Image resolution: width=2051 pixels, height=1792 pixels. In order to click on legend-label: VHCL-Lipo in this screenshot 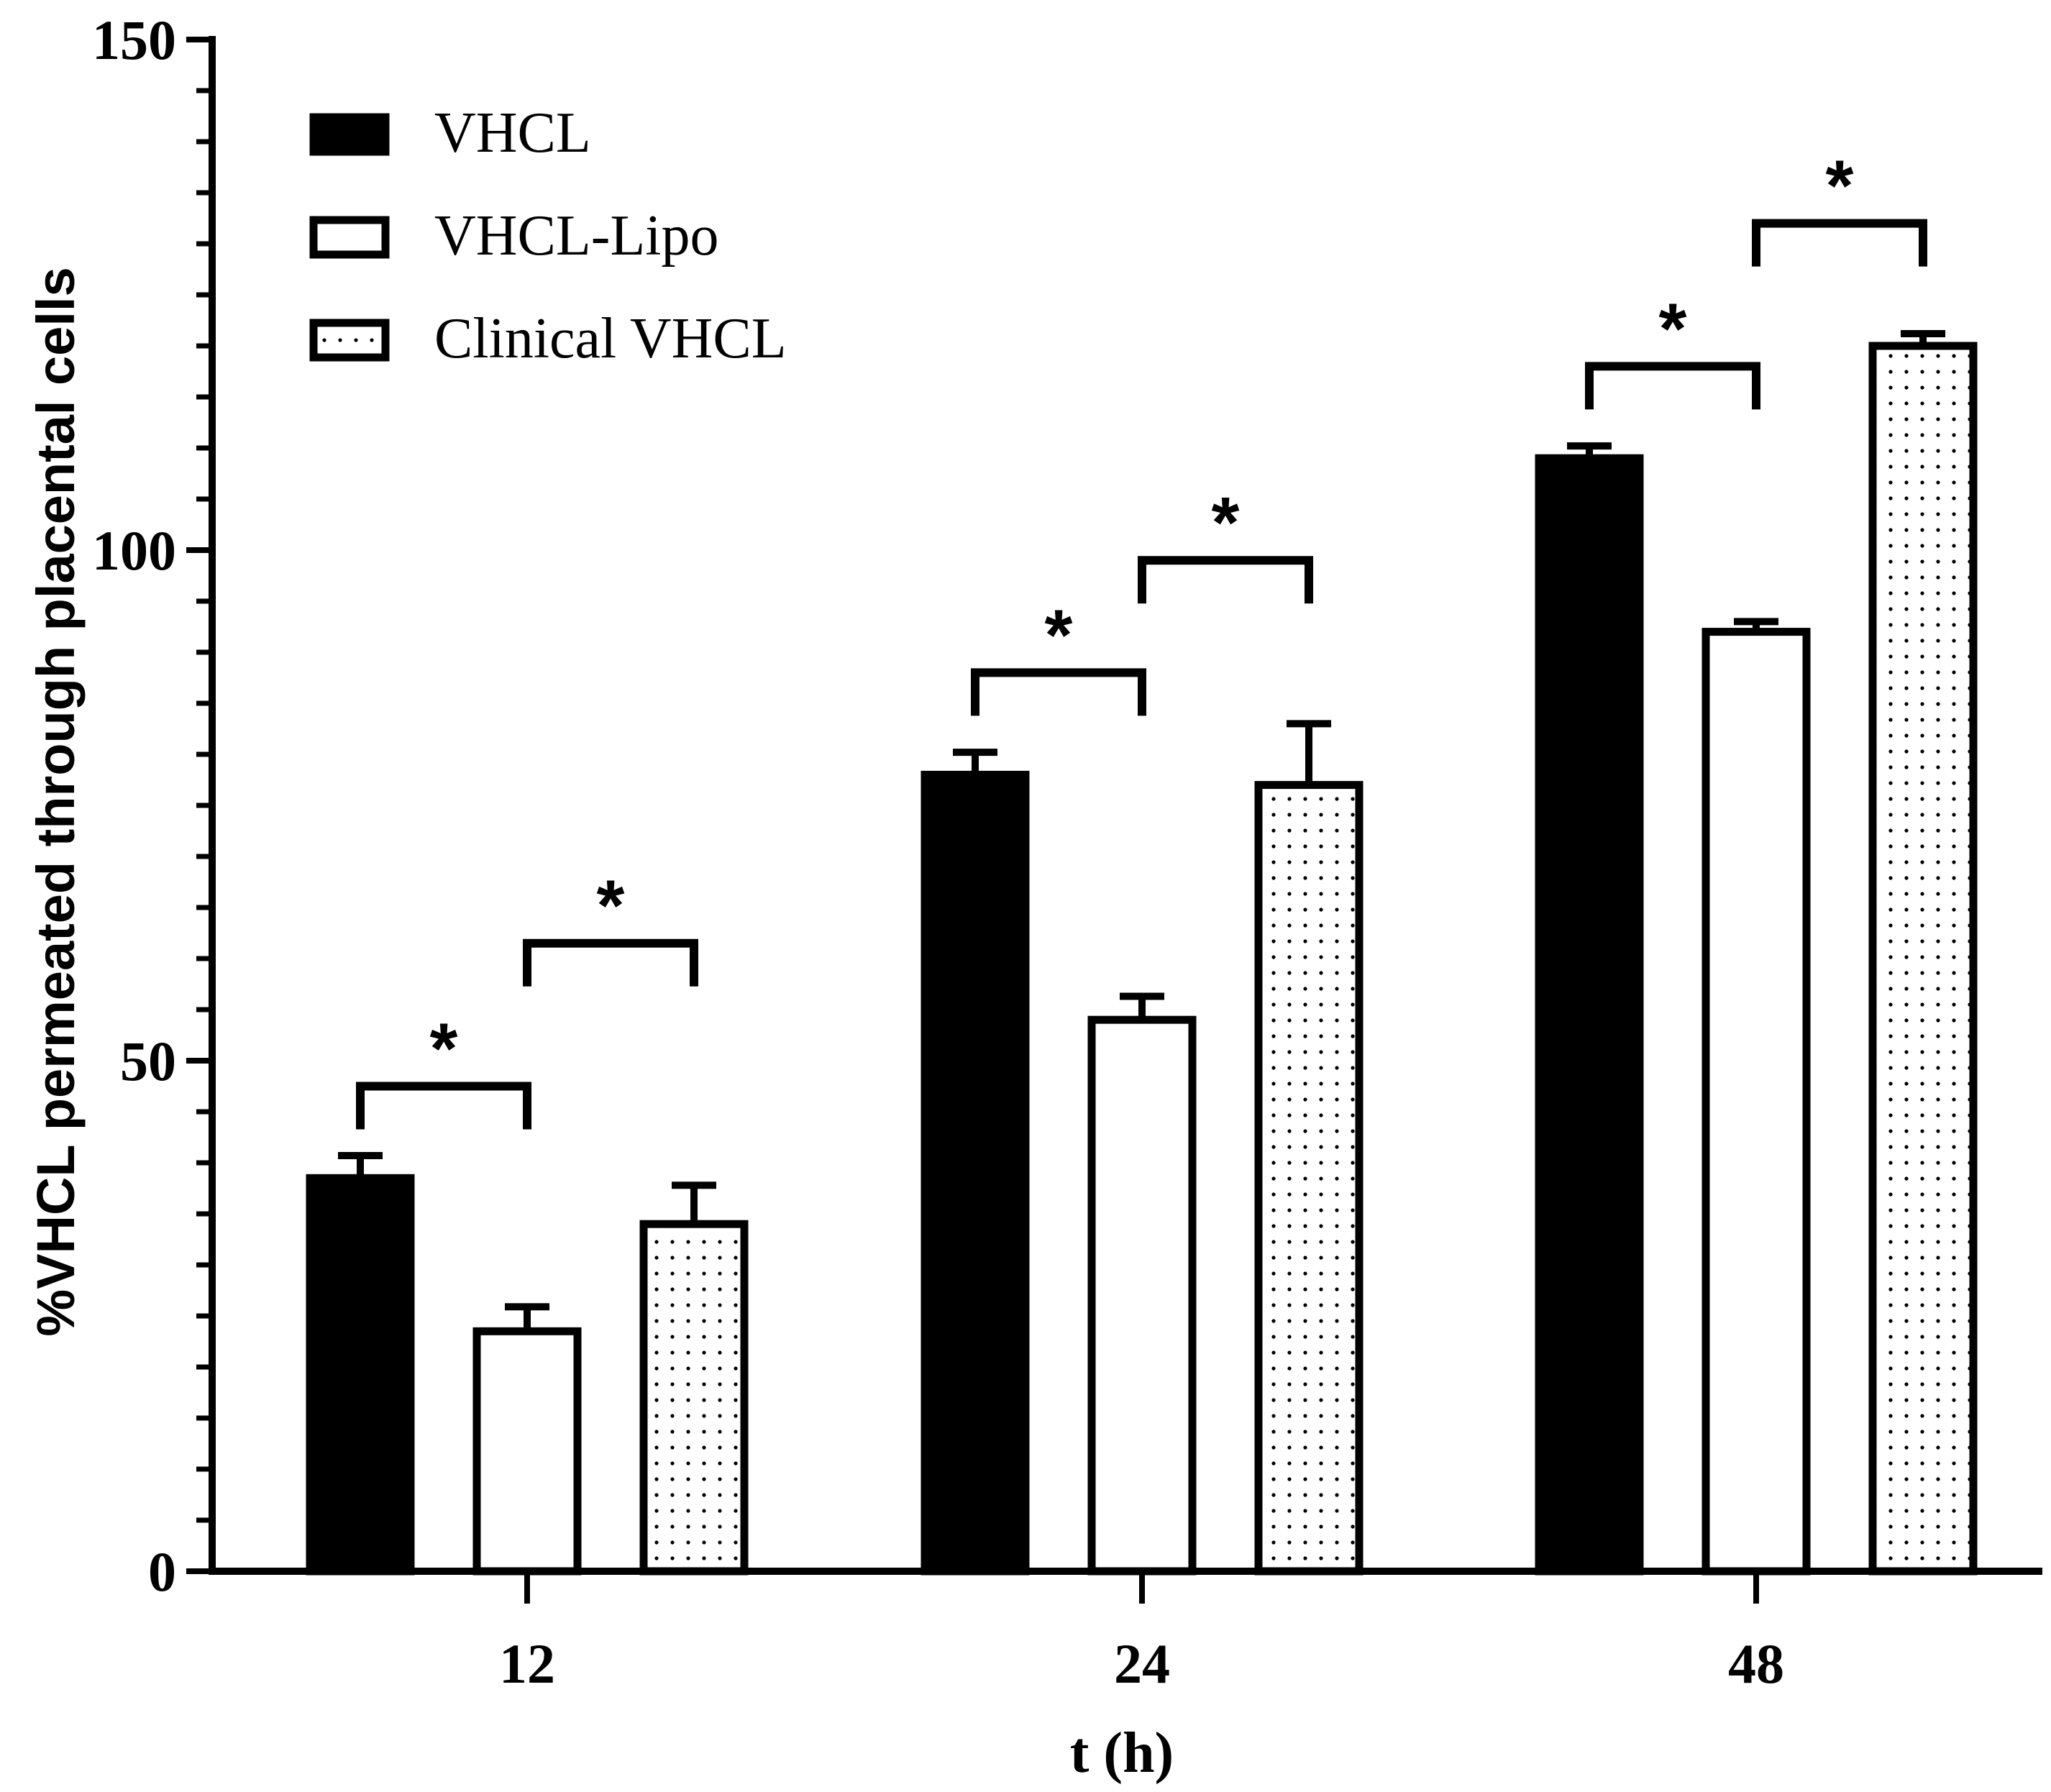, I will do `click(576, 236)`.